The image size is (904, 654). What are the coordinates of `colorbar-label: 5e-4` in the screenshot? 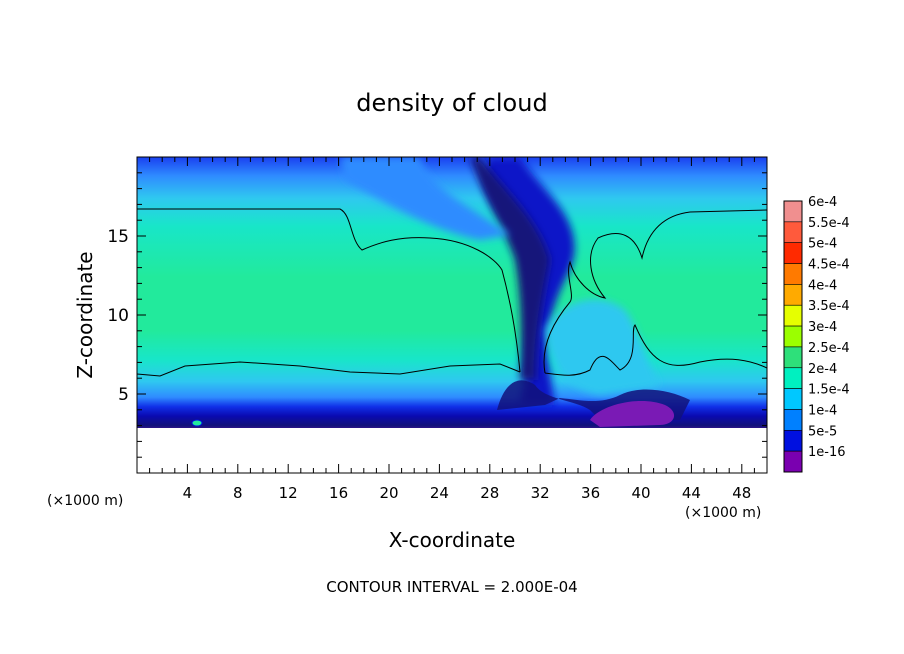 It's located at (822, 244).